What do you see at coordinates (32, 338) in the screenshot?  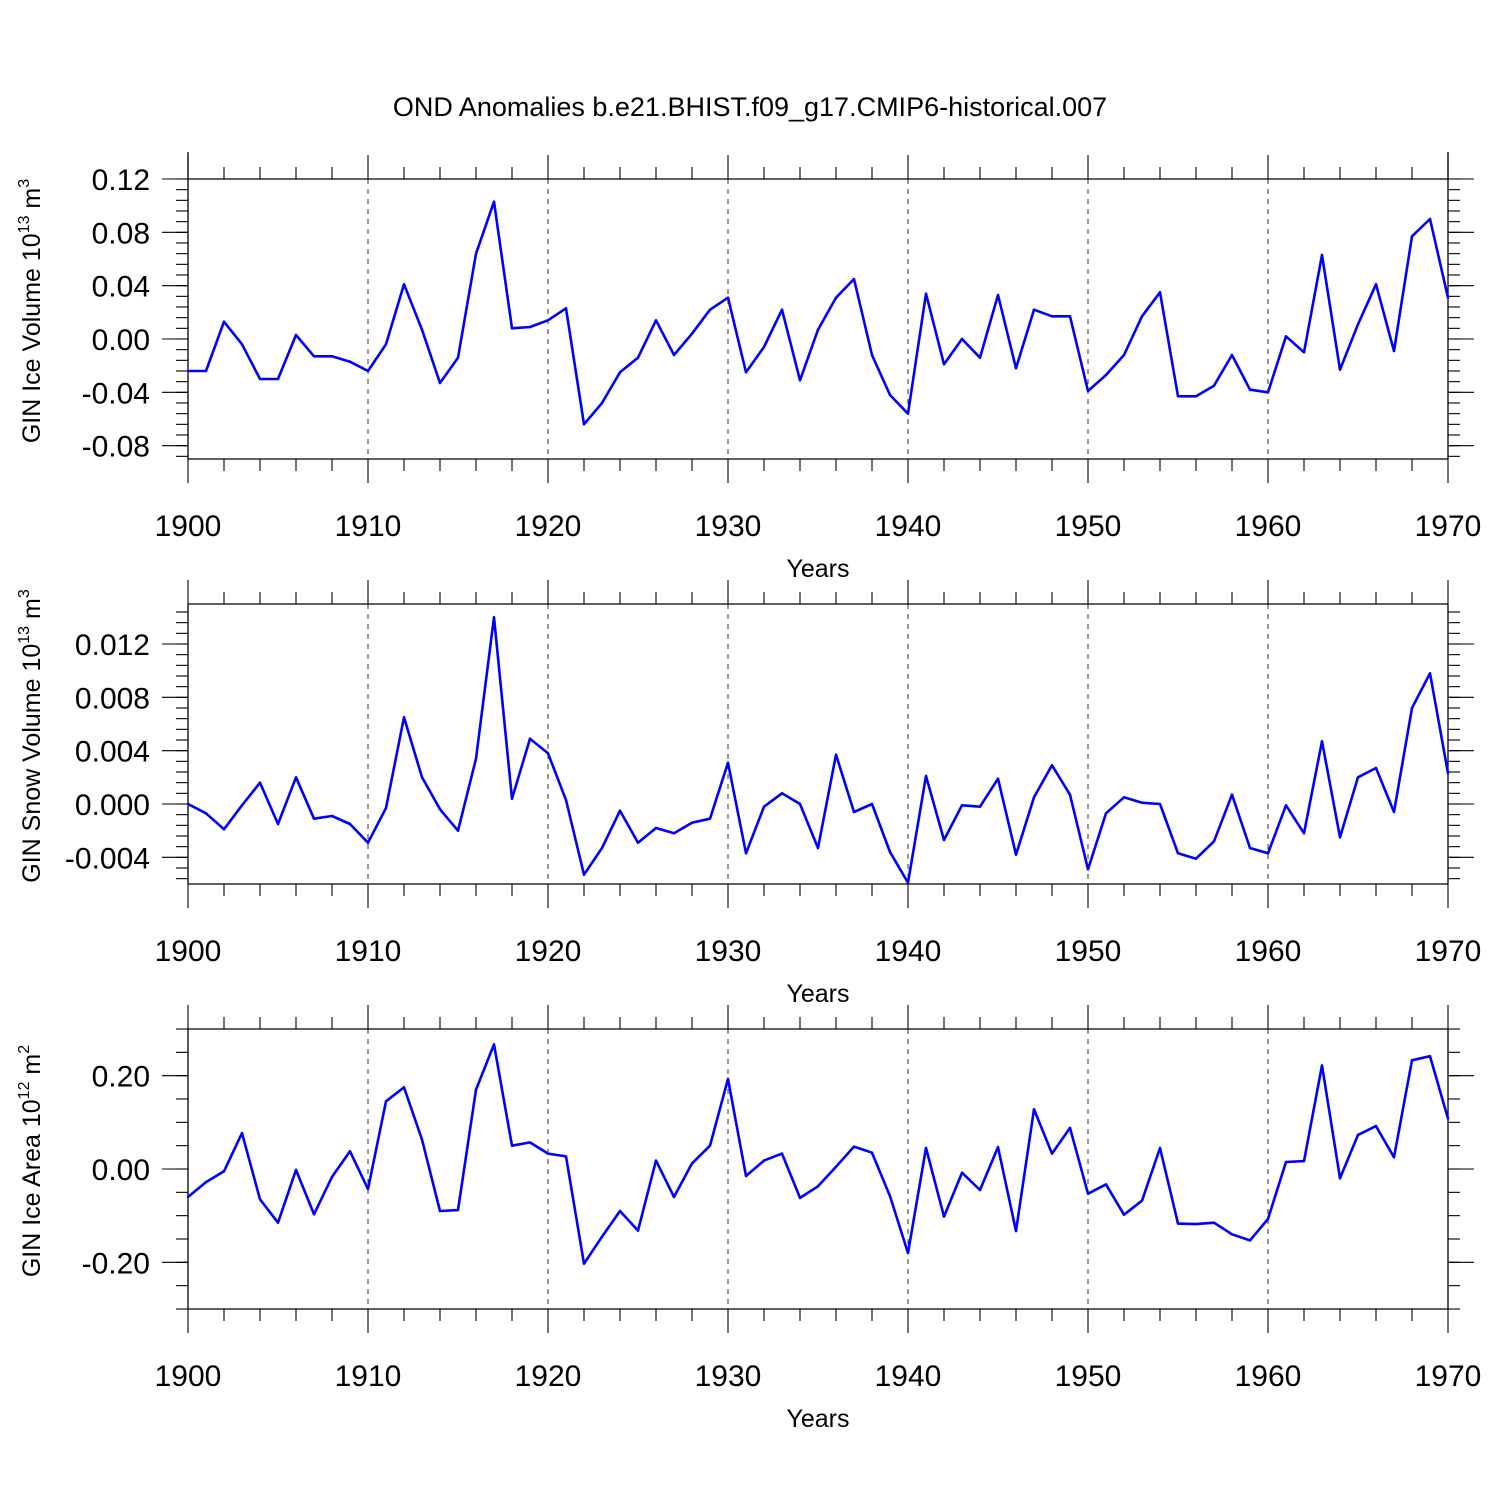 I see `y-axis-label-main: GIN Ice Volume 10` at bounding box center [32, 338].